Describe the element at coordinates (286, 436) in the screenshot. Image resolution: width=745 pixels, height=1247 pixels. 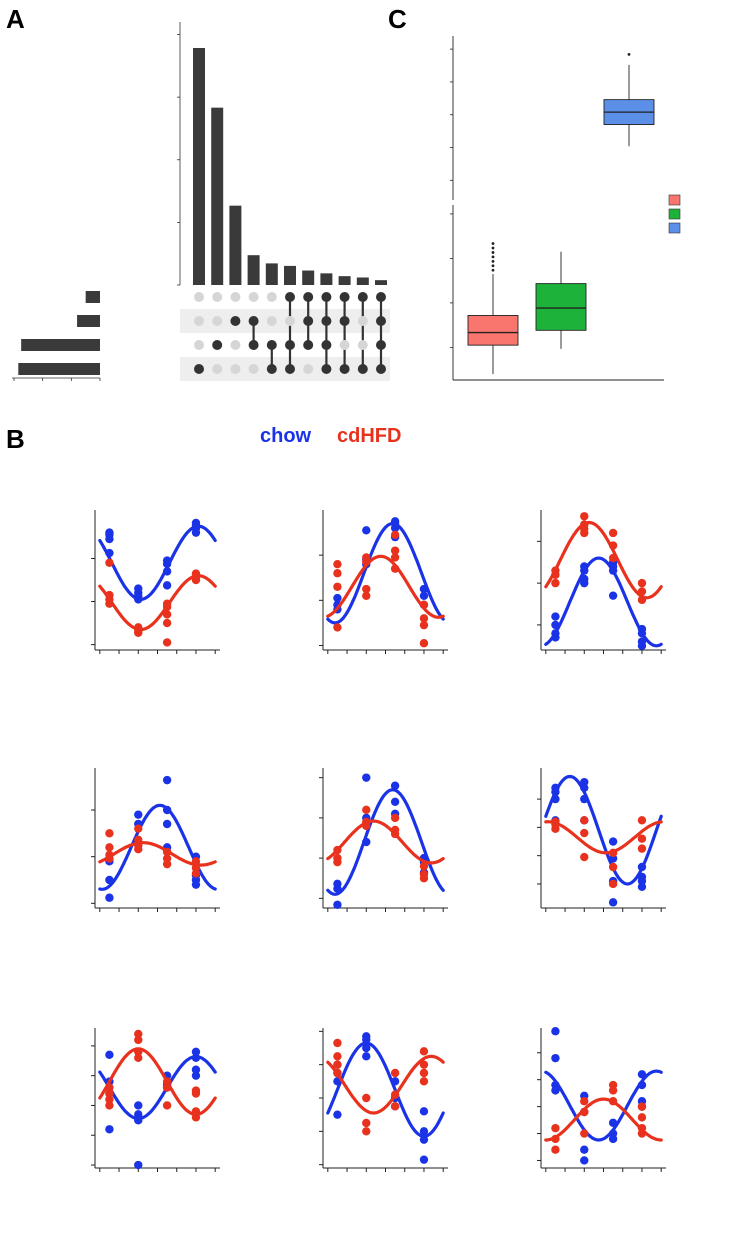
I see `legend-chow: chow` at that location.